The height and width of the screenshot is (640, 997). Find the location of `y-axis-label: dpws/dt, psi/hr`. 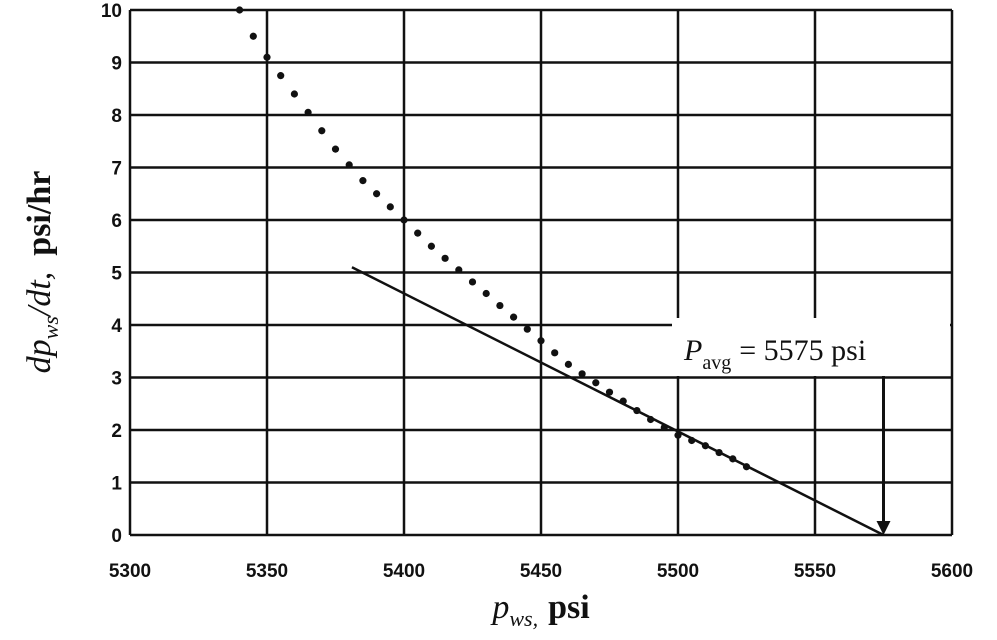

y-axis-label: dpws/dt, psi/hr is located at coordinates (42, 272).